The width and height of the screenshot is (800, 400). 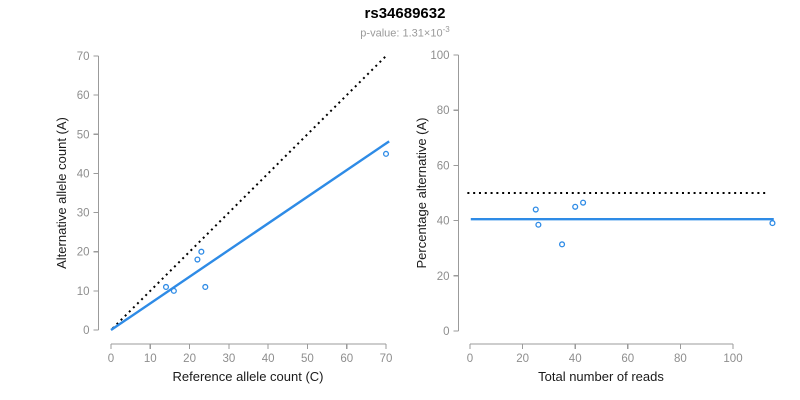 What do you see at coordinates (405, 13) in the screenshot?
I see `page-title: rs34689632` at bounding box center [405, 13].